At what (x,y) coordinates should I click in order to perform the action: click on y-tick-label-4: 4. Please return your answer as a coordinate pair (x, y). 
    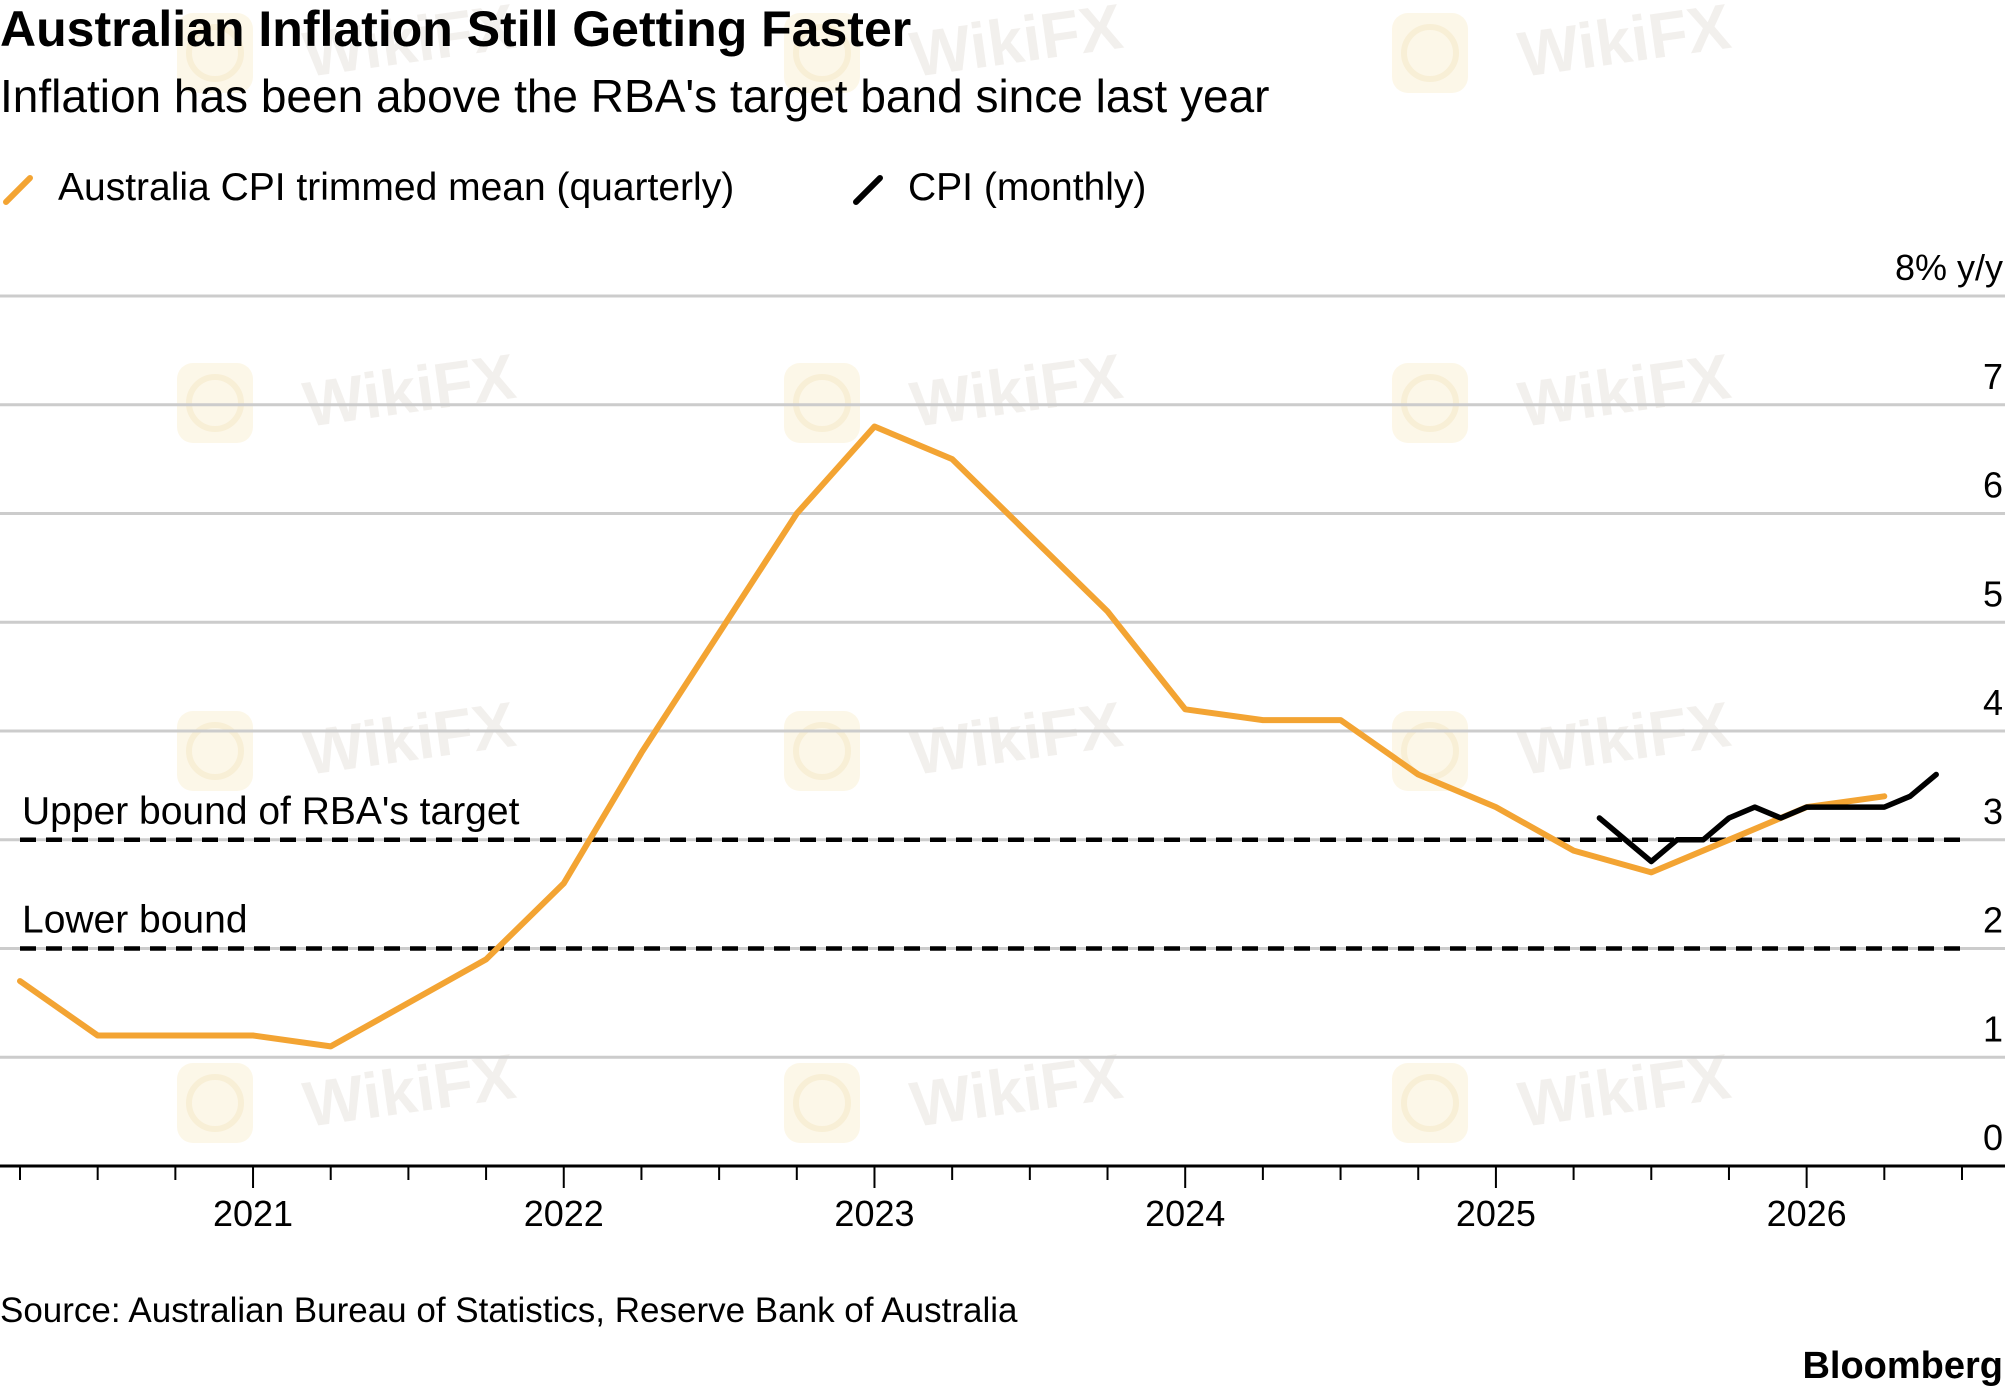
    Looking at the image, I should click on (1993, 702).